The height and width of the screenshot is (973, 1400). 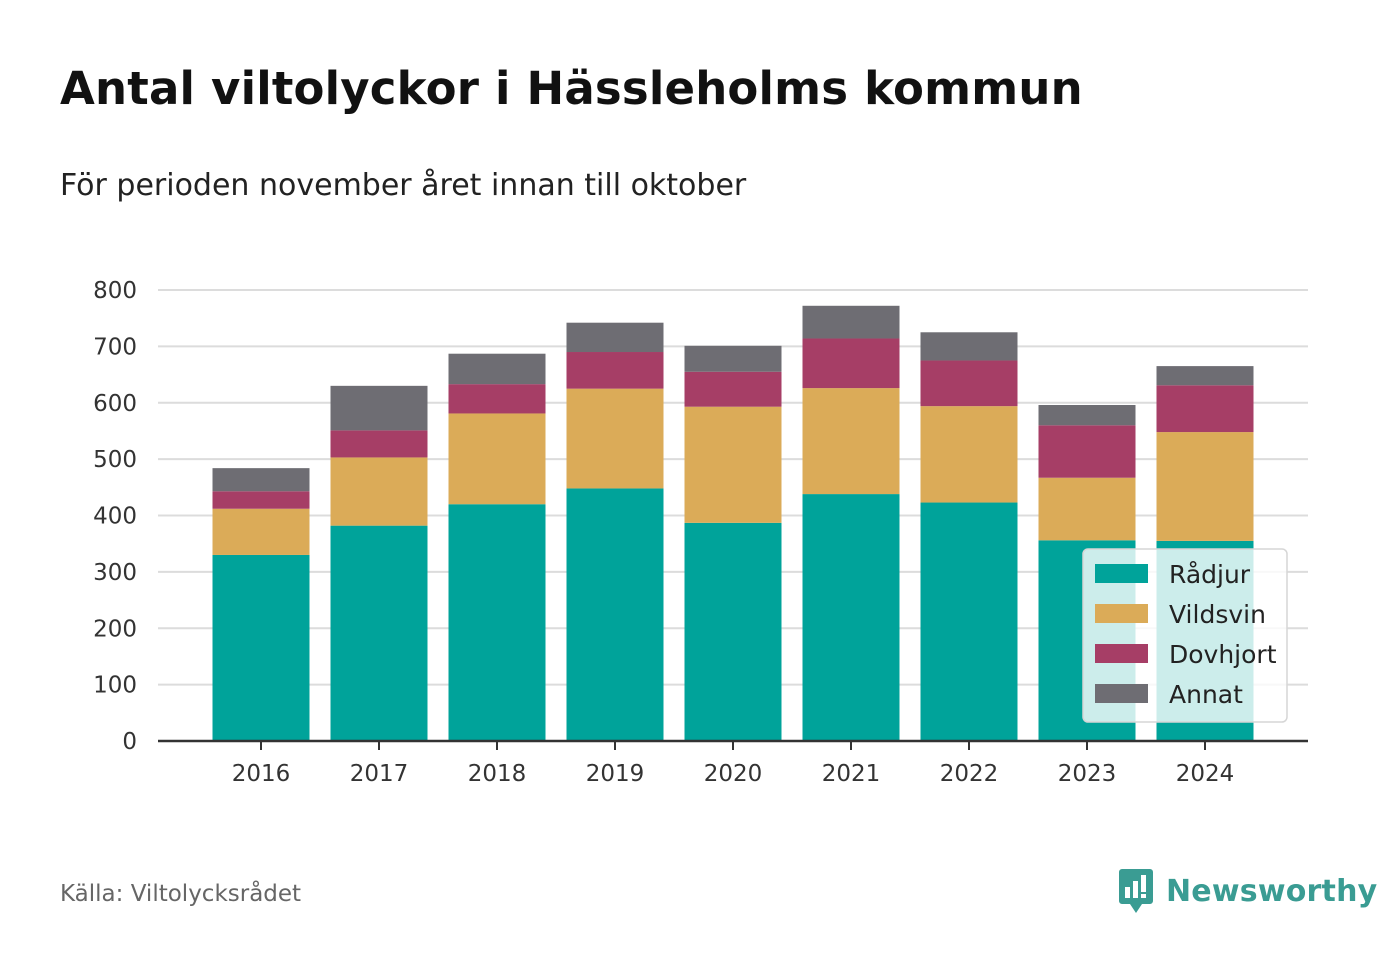 What do you see at coordinates (969, 621) in the screenshot?
I see `bar-segment-rådjur-2022` at bounding box center [969, 621].